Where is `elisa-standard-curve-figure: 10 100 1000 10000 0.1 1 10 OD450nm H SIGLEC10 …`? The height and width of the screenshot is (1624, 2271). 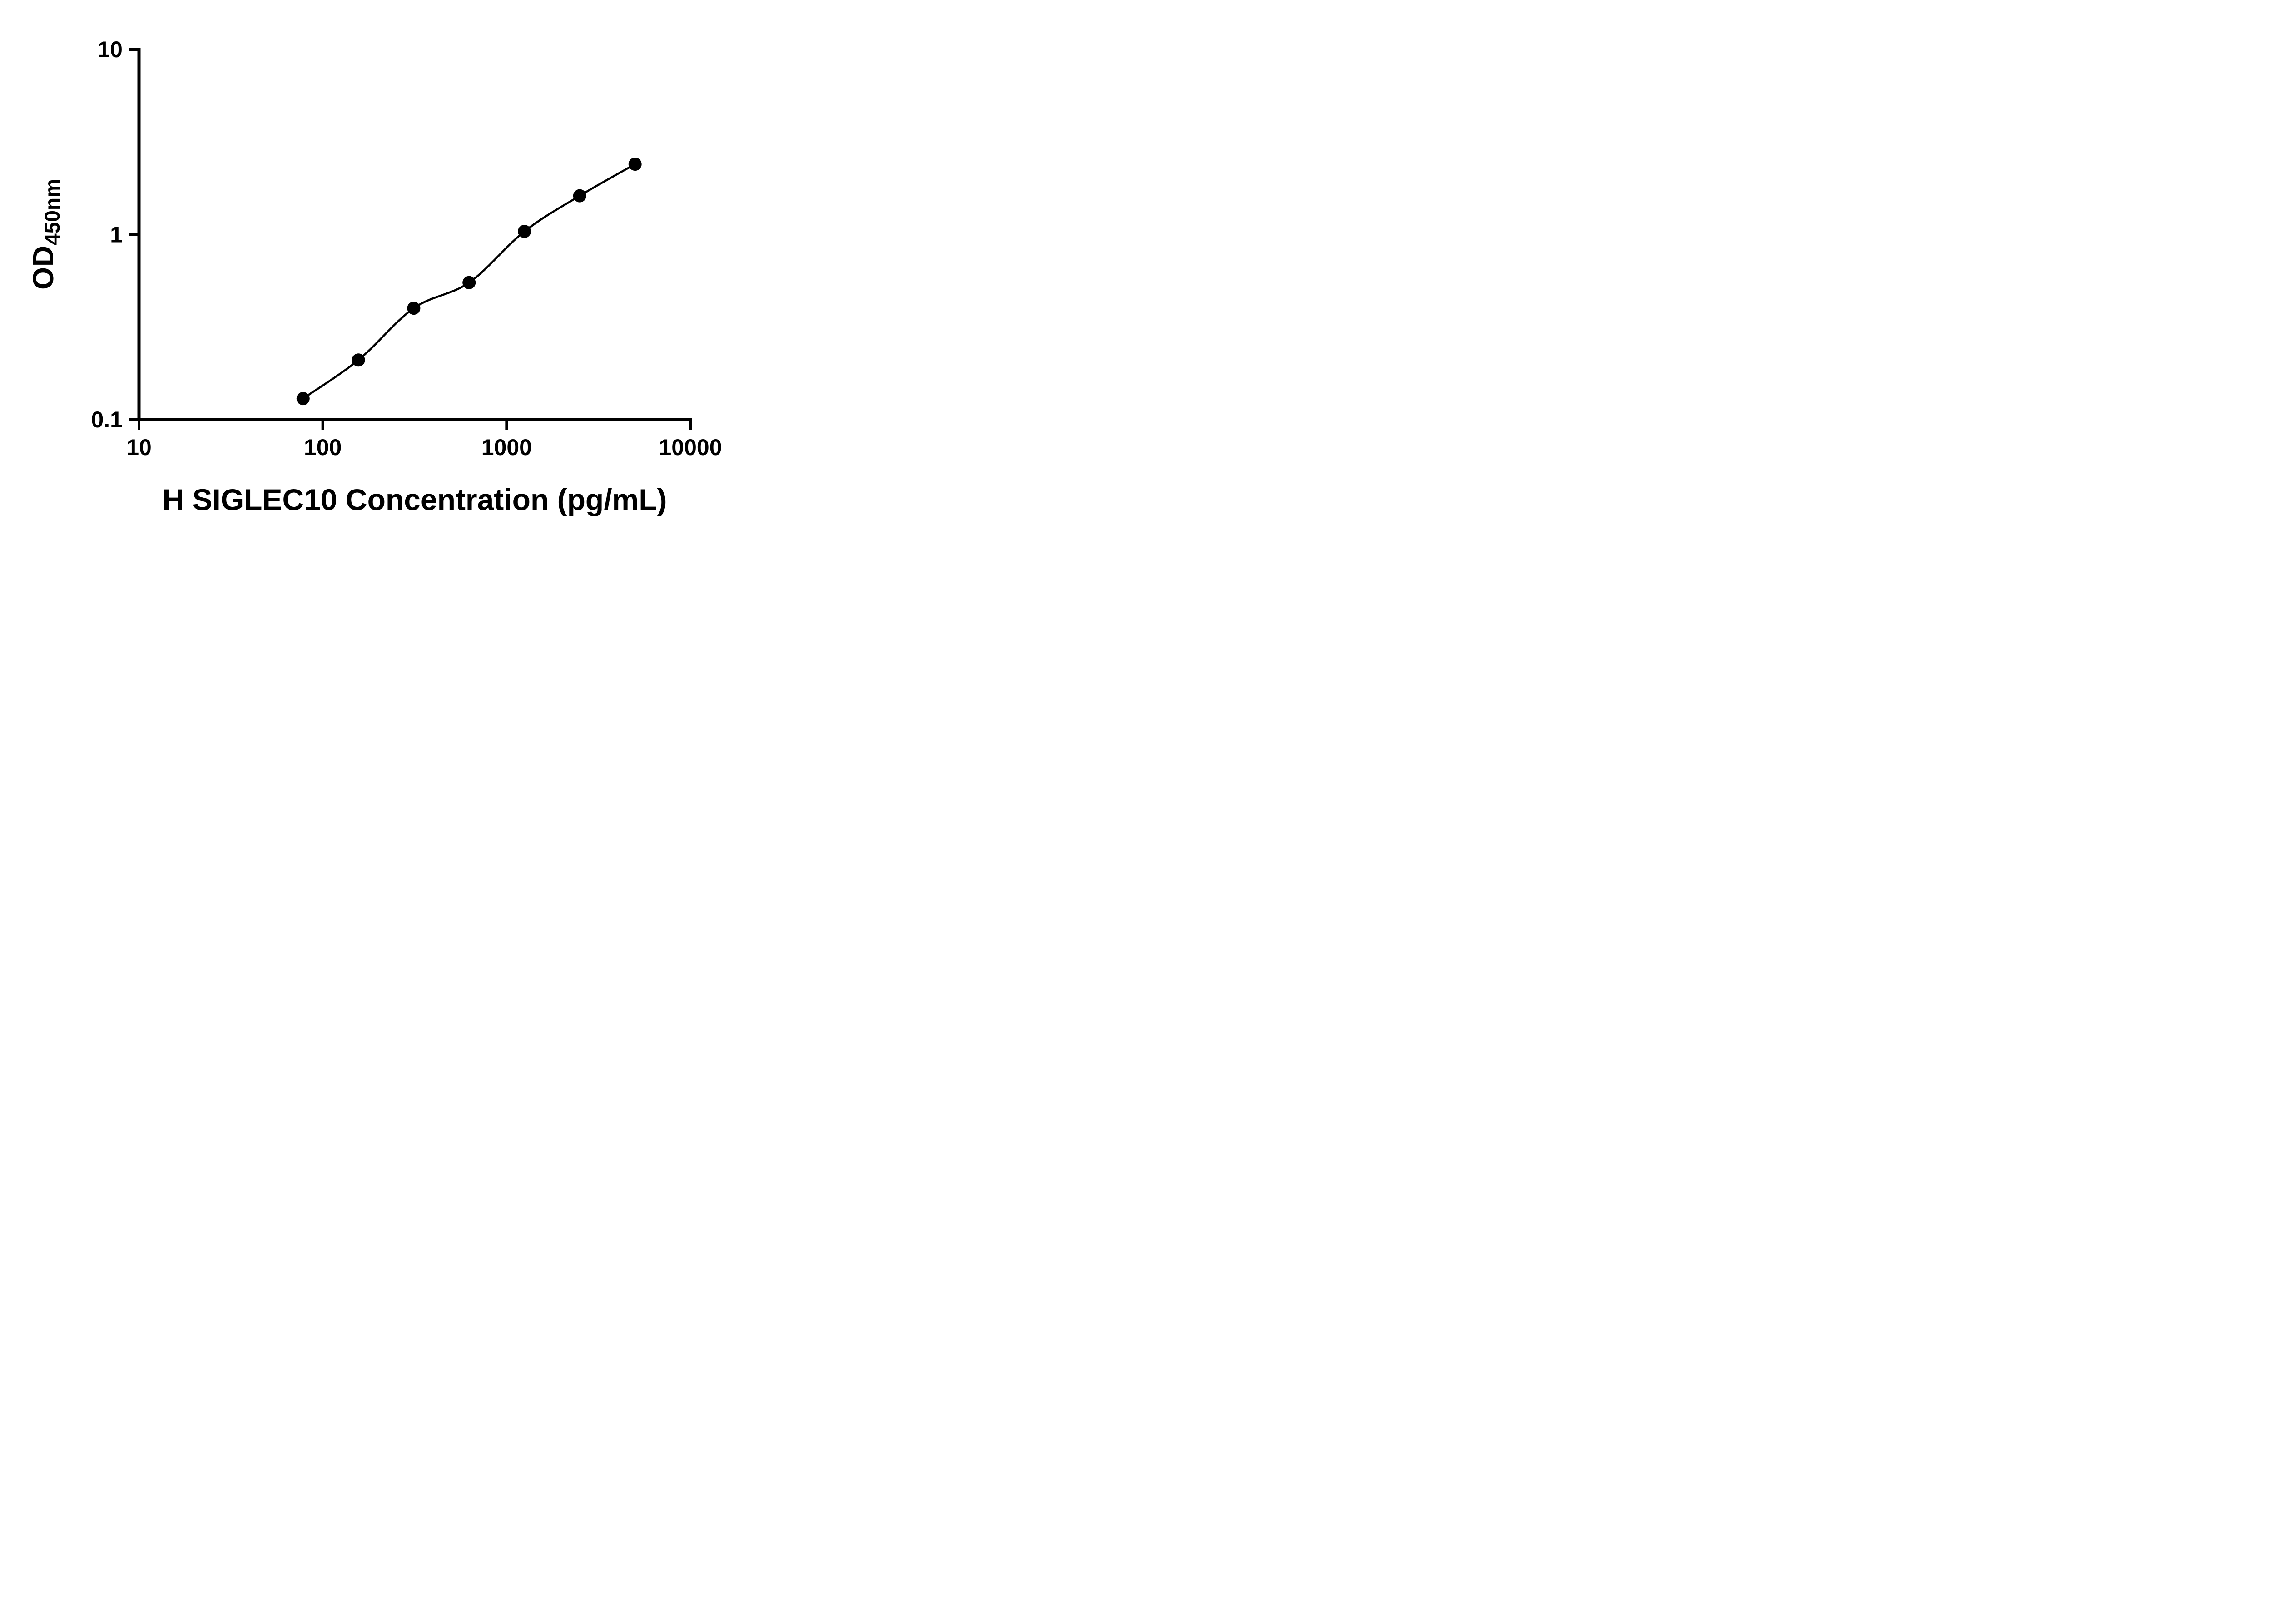
elisa-standard-curve-figure: 10 100 1000 10000 0.1 1 10 OD450nm H SIGLEC10 … is located at coordinates (384, 270).